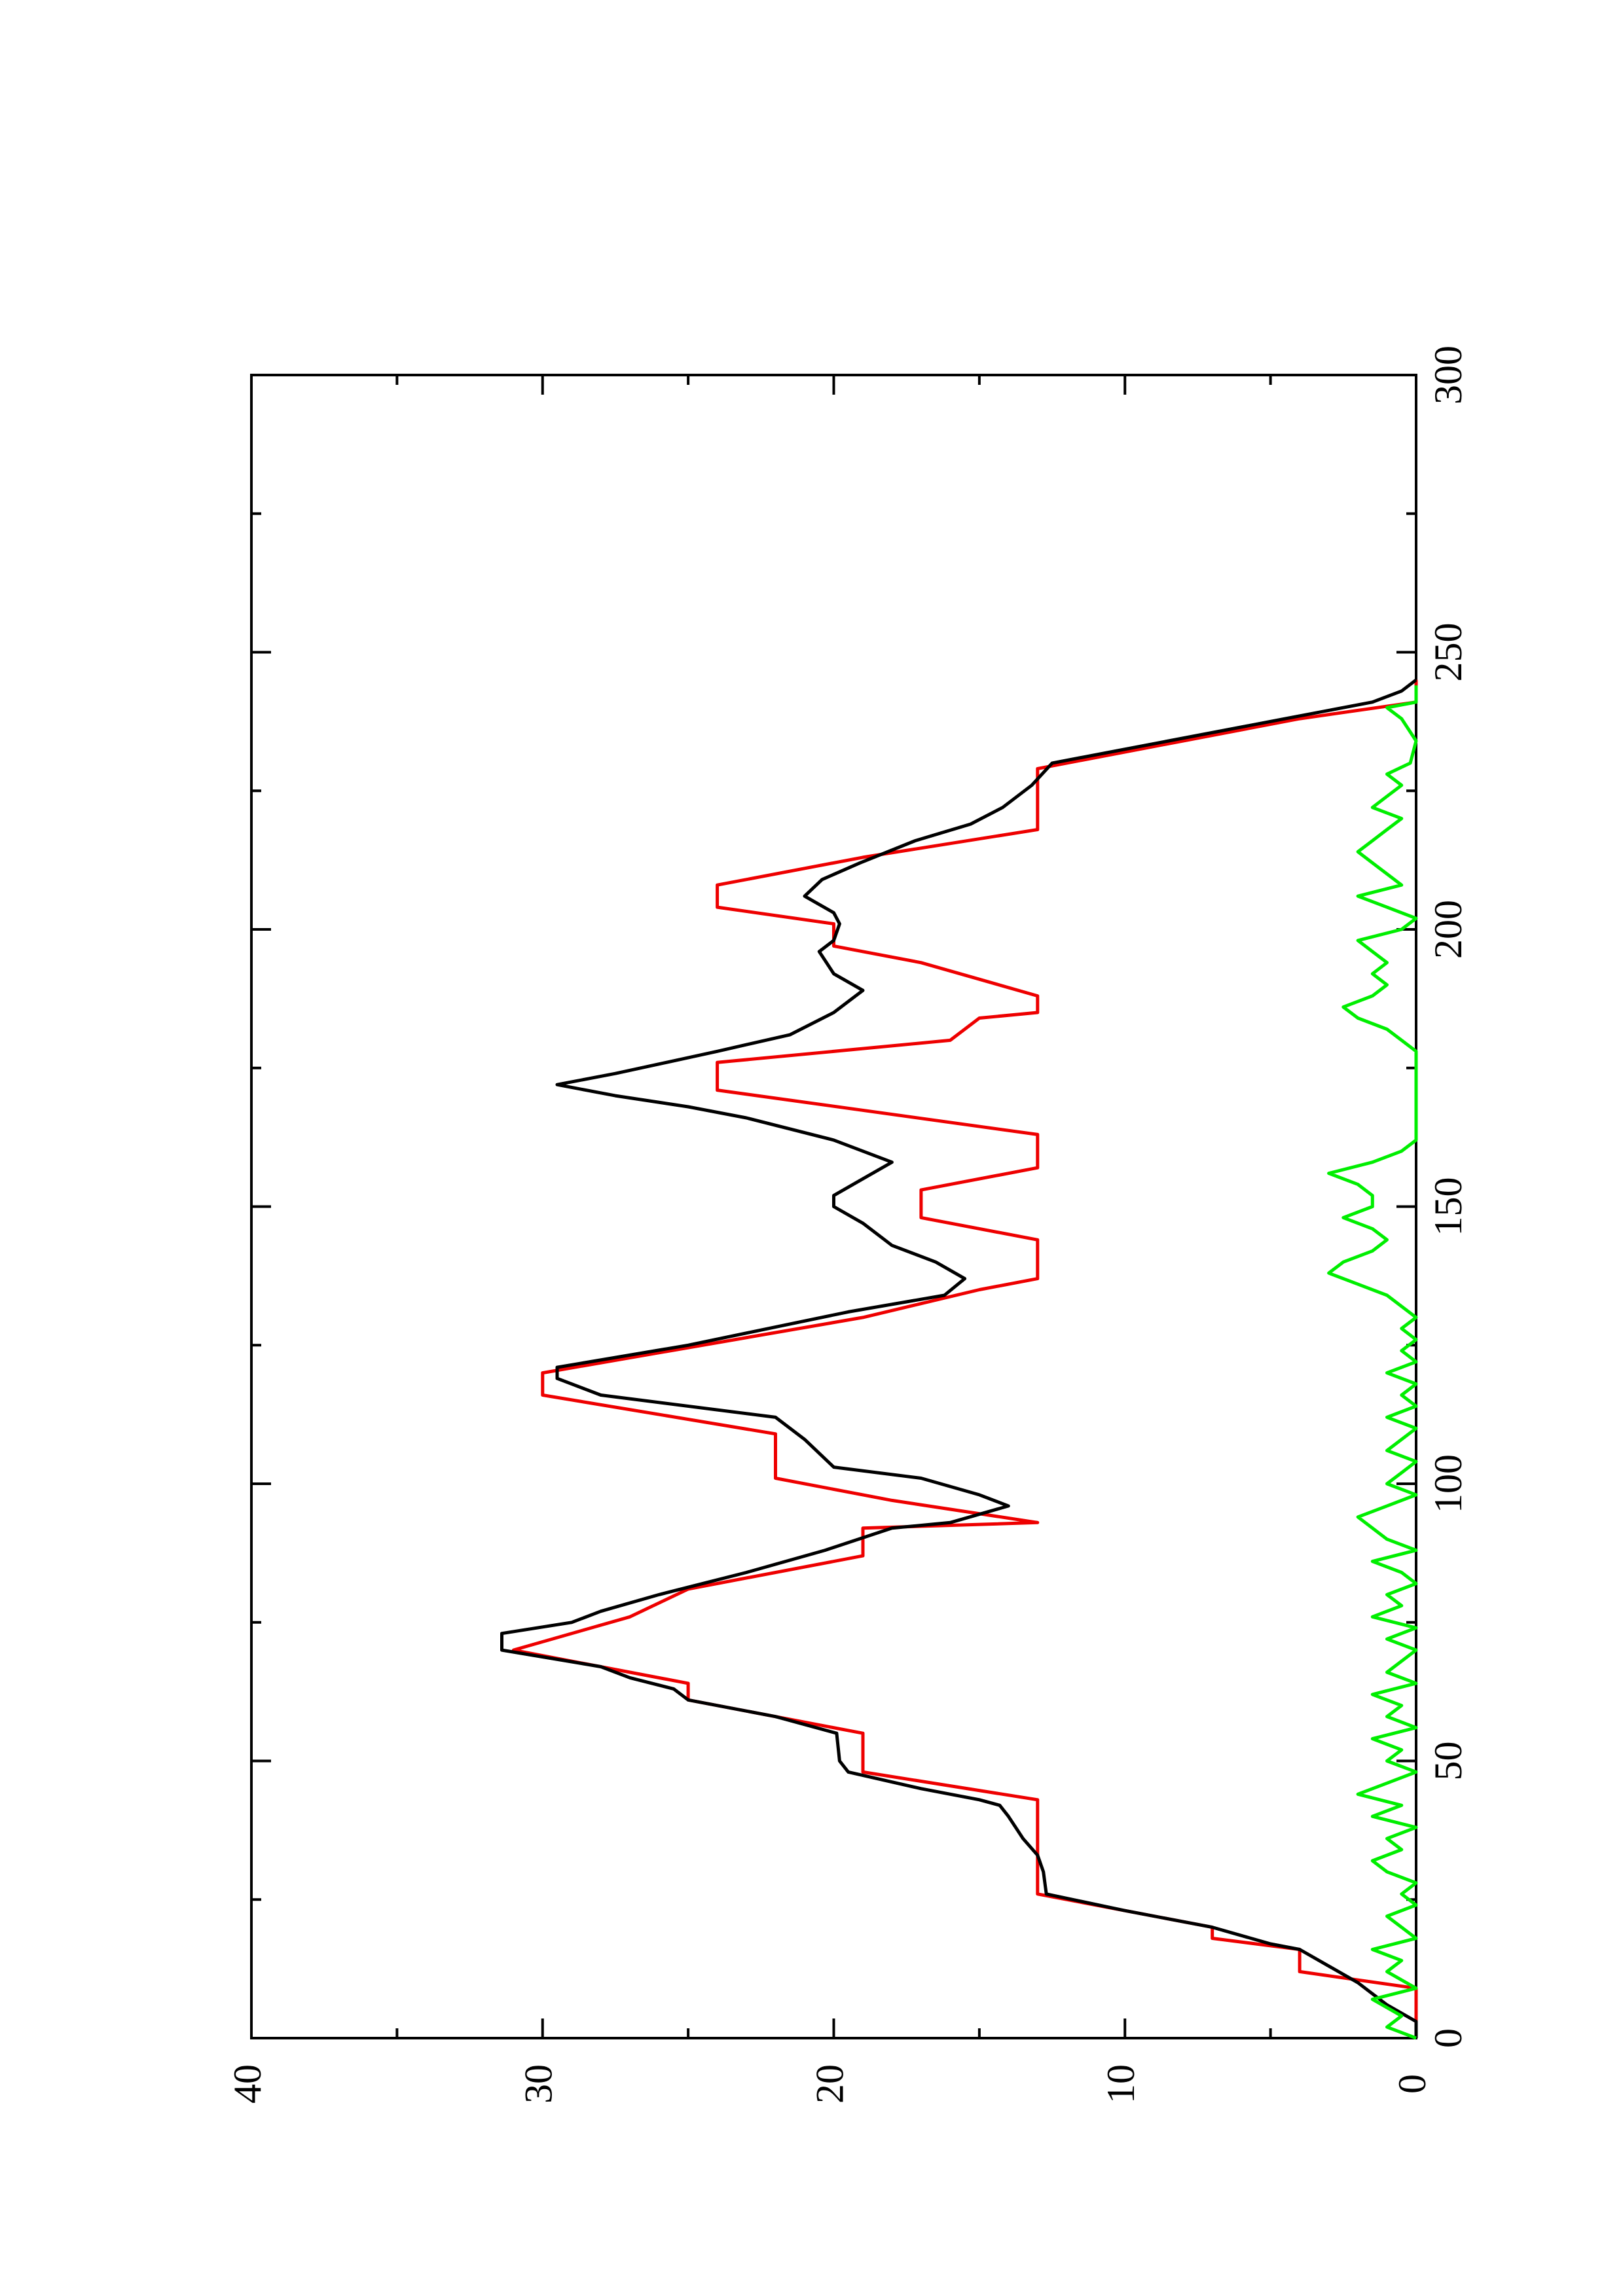  What do you see at coordinates (1448, 2038) in the screenshot?
I see `x-tick-label: 0` at bounding box center [1448, 2038].